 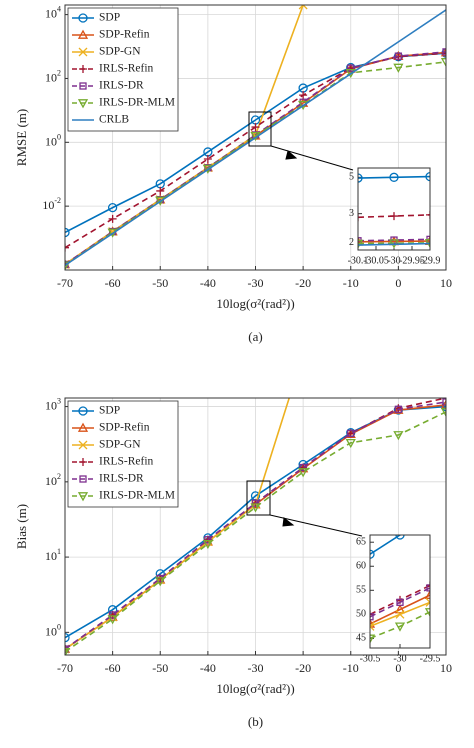 What do you see at coordinates (351, 177) in the screenshot?
I see `y-tick-label: 5` at bounding box center [351, 177].